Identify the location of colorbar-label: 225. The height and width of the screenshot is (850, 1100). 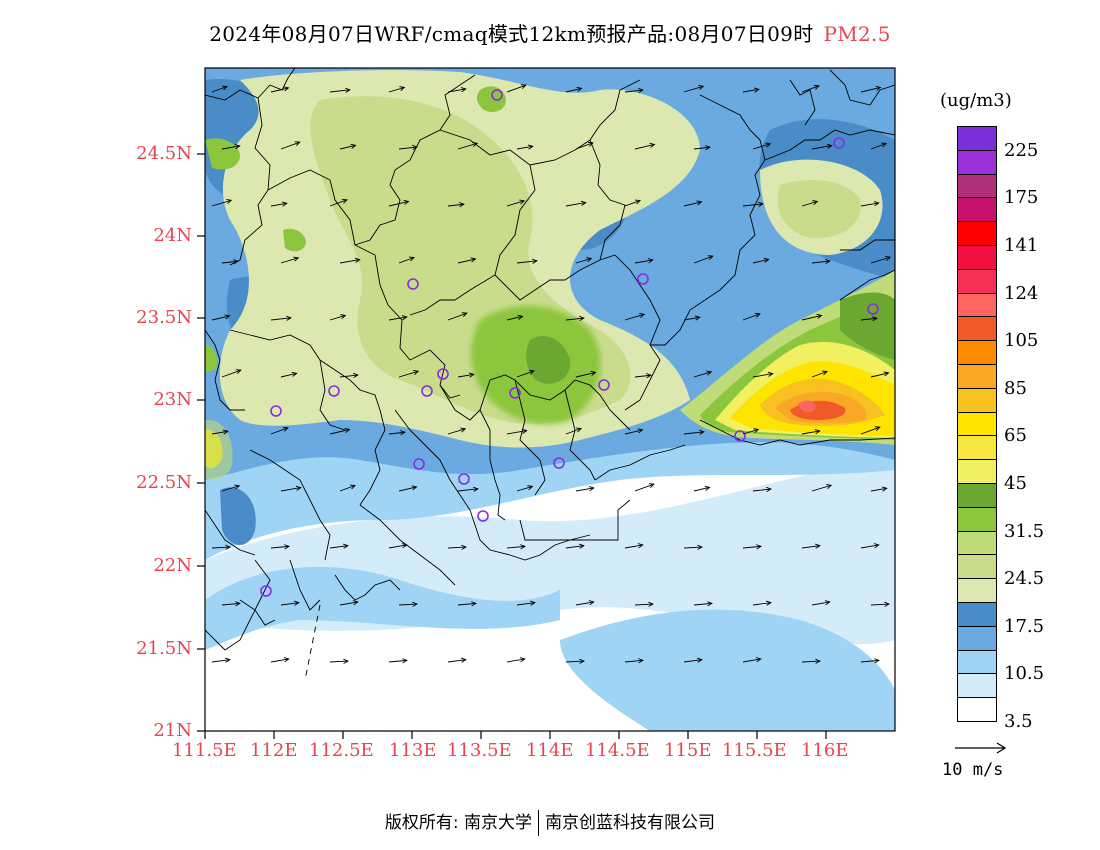
(1021, 150).